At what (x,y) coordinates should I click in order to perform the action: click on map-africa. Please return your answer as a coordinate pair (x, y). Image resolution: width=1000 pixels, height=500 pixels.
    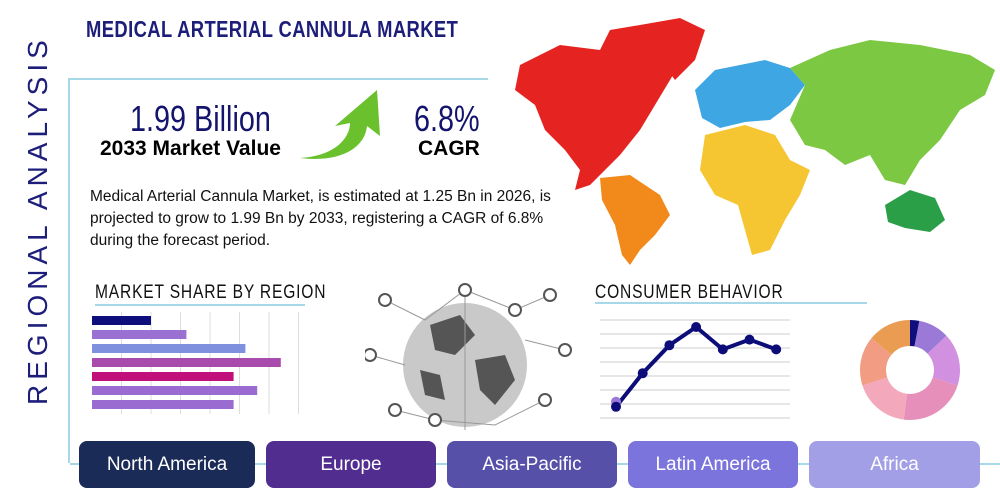
    Looking at the image, I should click on (755, 190).